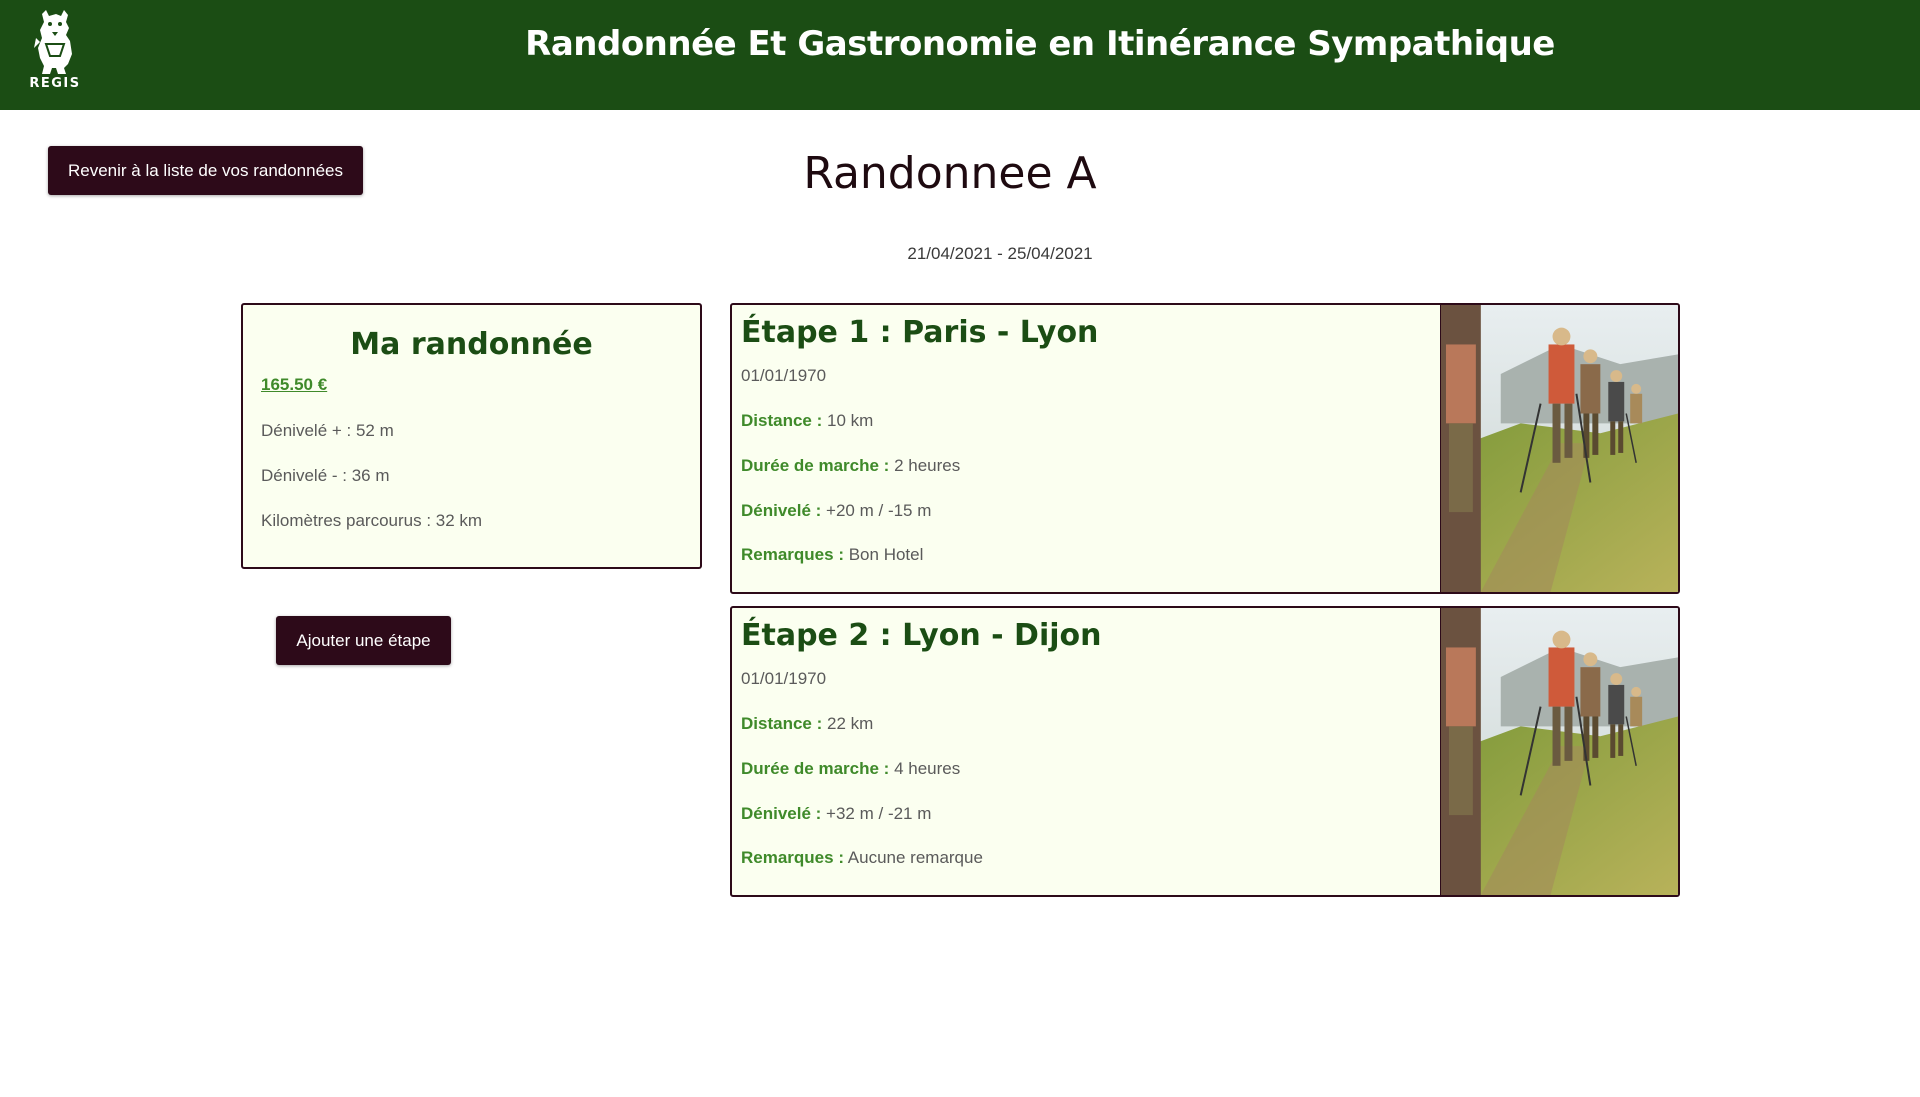 The width and height of the screenshot is (1920, 1097). What do you see at coordinates (915, 857) in the screenshot?
I see `remarks-value: Aucune remarque` at bounding box center [915, 857].